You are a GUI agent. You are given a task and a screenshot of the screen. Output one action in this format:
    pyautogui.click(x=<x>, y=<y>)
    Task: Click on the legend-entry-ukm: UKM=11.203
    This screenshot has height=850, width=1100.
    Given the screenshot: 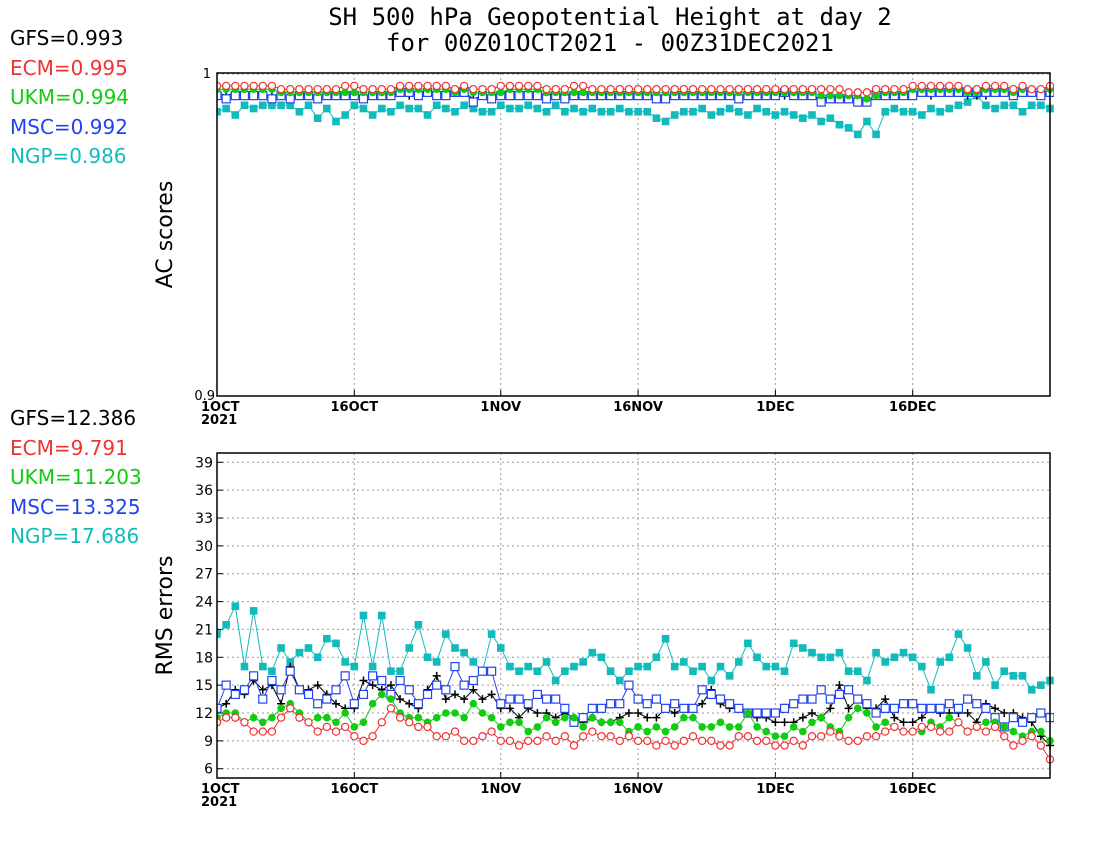 What is the action you would take?
    pyautogui.click(x=76, y=477)
    